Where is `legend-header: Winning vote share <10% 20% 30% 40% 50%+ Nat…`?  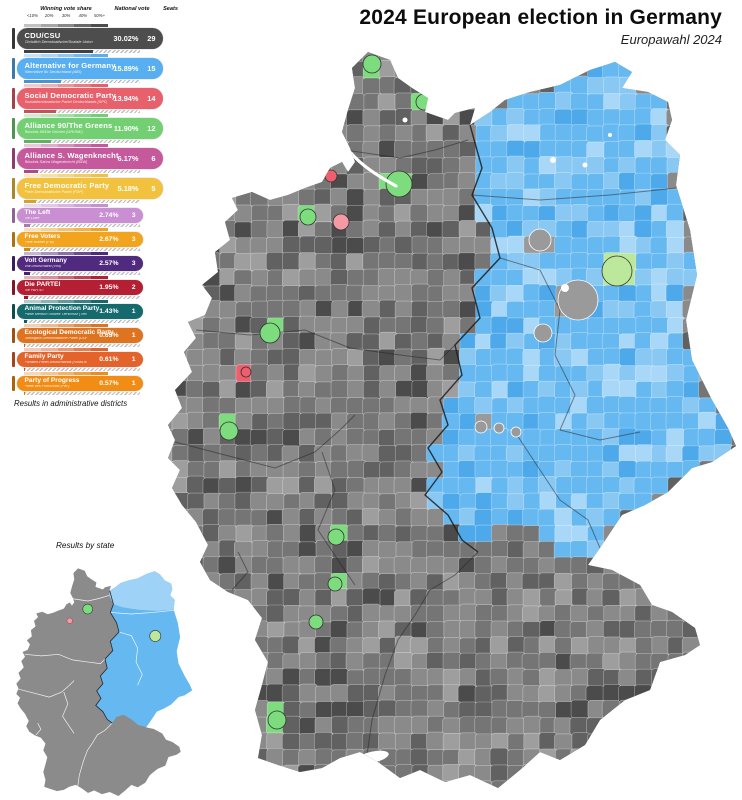
legend-header: Winning vote share <10% 20% 30% 40% 50%+ Nat… is located at coordinates (100, 14).